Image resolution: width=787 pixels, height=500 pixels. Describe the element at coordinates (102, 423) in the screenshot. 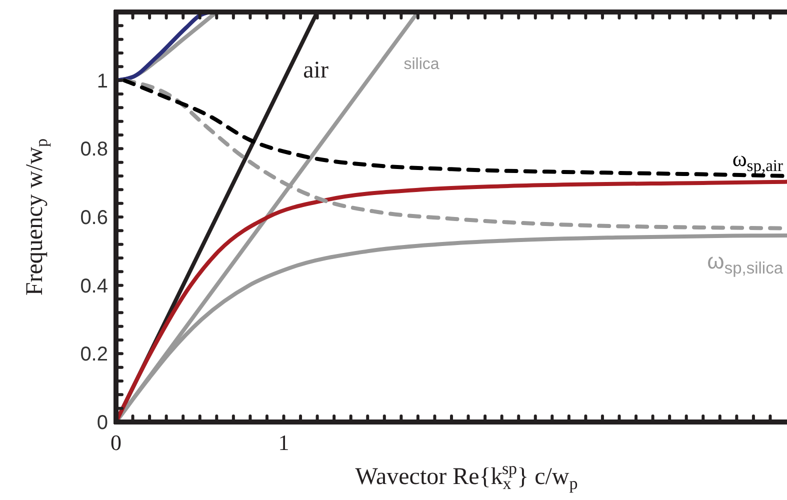

I see `y-tick-label: 0` at that location.